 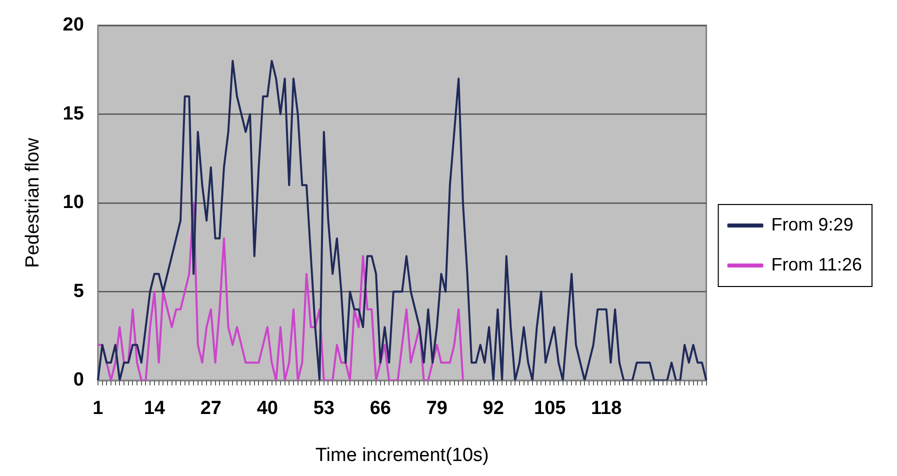 What do you see at coordinates (73, 25) in the screenshot?
I see `y-tick-label: 20` at bounding box center [73, 25].